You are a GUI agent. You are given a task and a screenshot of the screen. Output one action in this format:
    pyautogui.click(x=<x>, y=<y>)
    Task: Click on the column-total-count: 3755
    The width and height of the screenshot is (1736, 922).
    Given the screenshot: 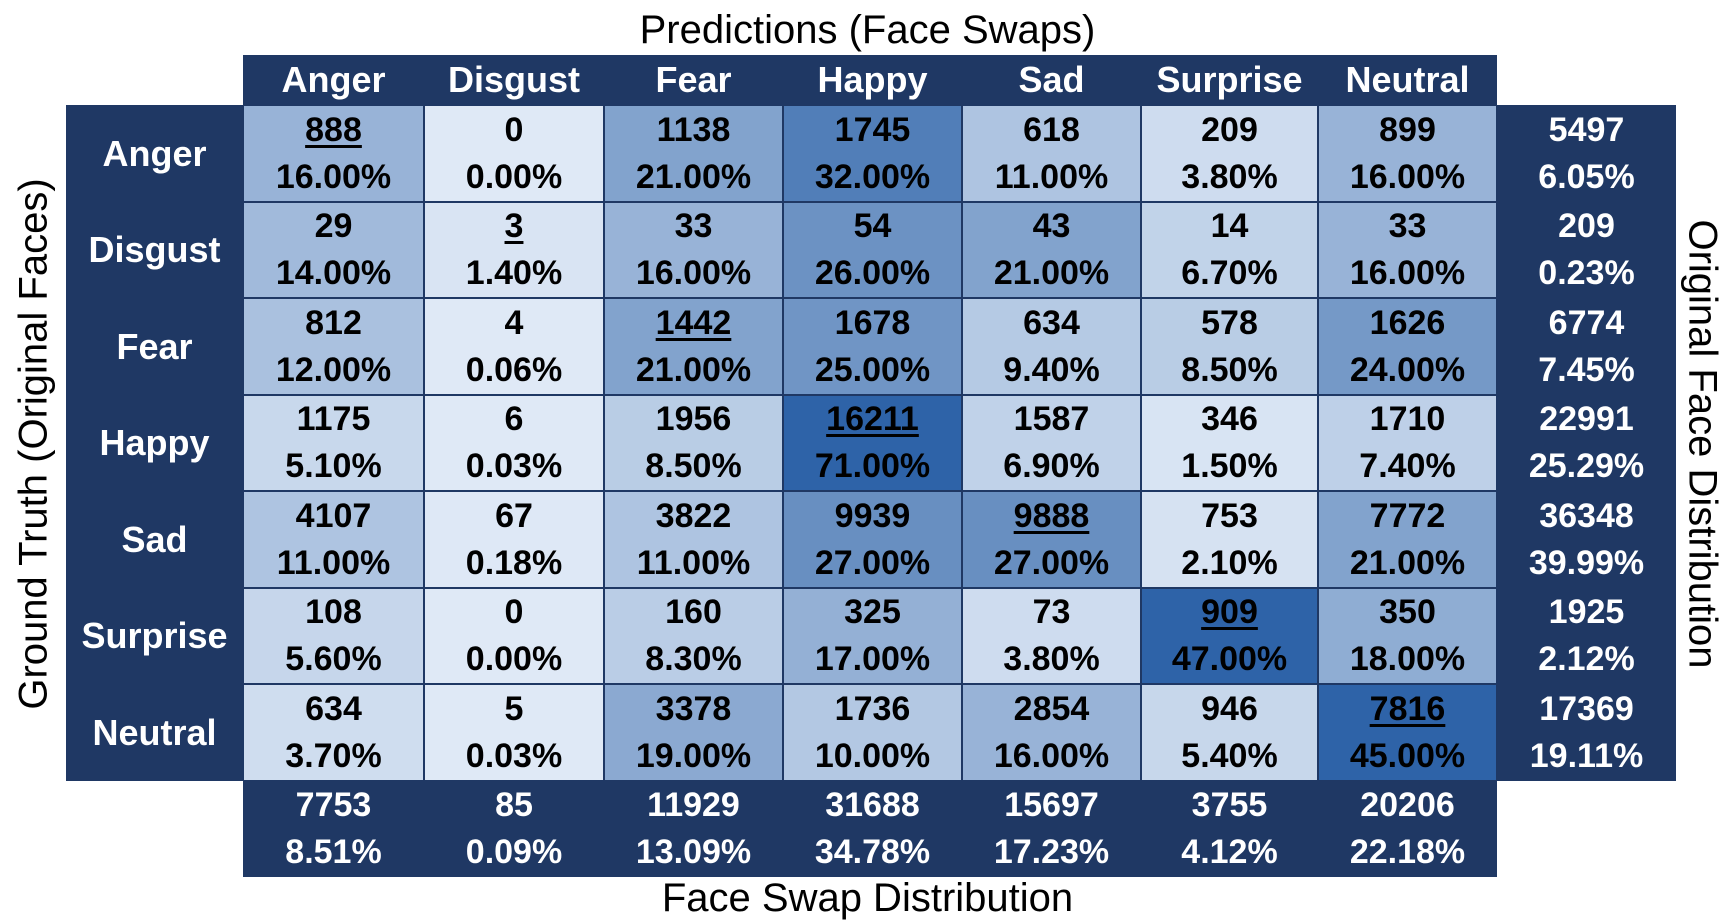 What is the action you would take?
    pyautogui.click(x=1229, y=805)
    